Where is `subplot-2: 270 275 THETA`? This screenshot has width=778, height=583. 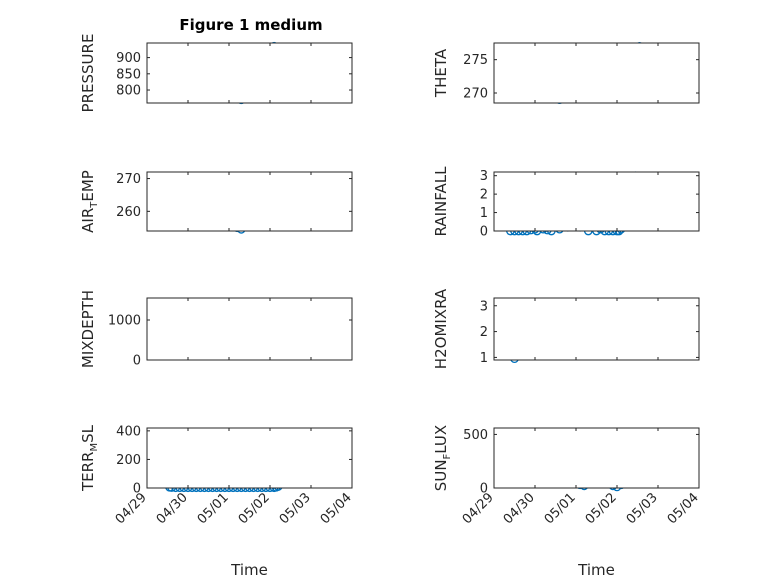 subplot-2: 270 275 THETA is located at coordinates (566, 73).